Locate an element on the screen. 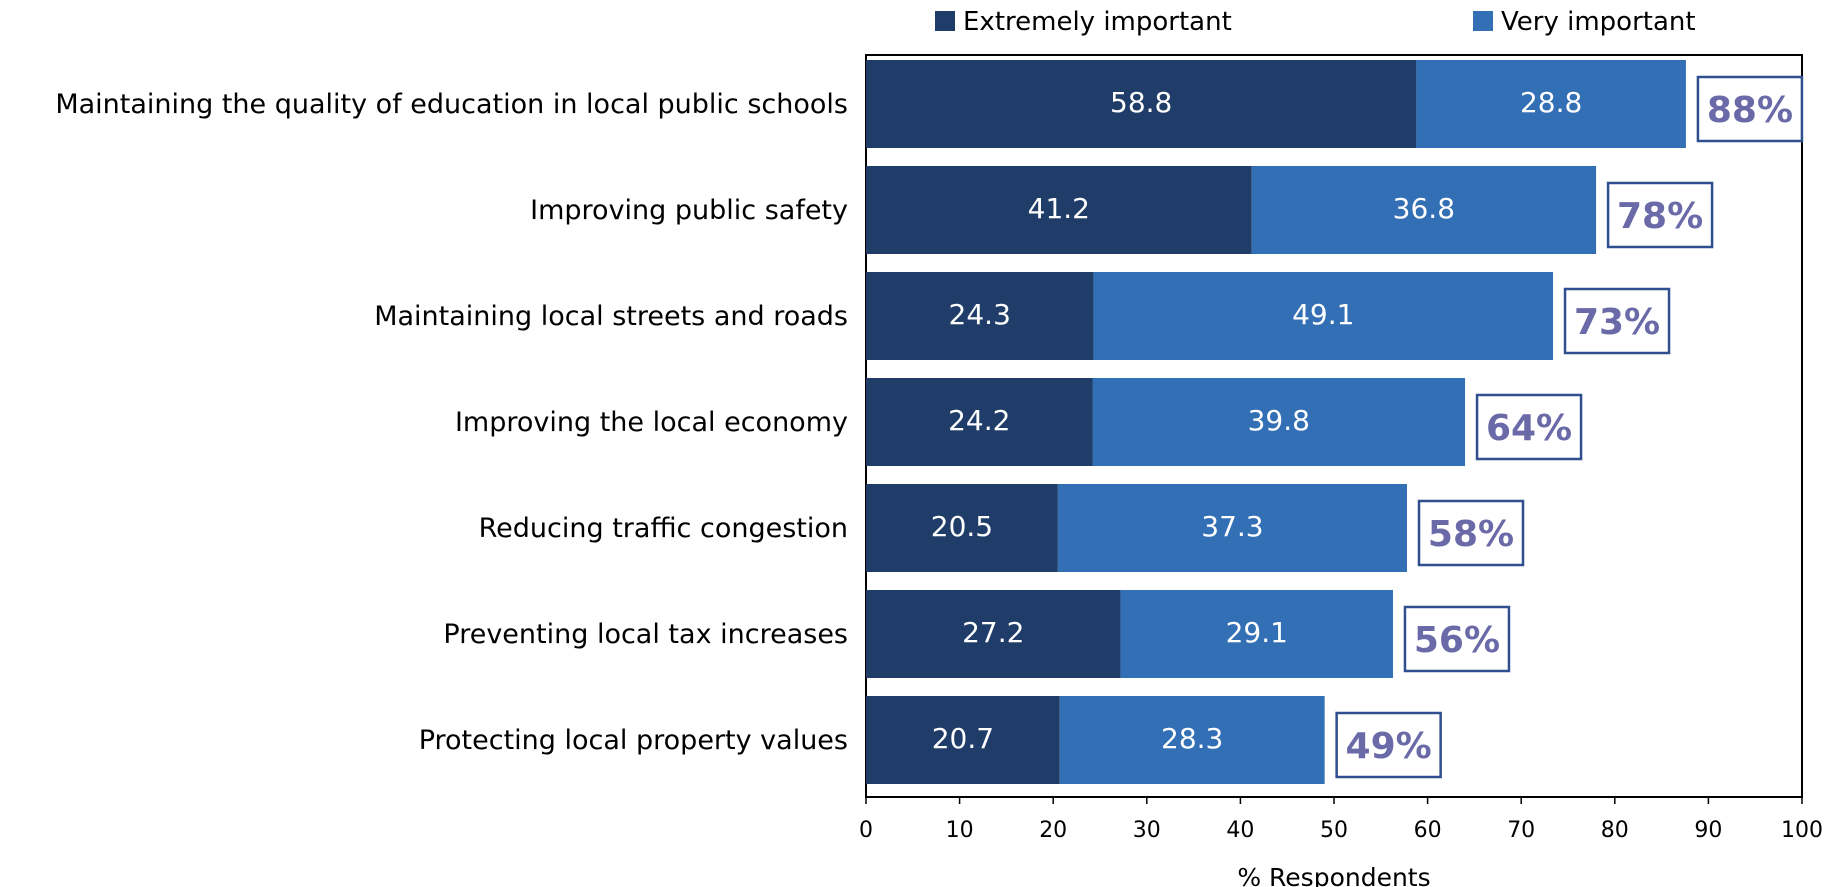 This screenshot has width=1831, height=887. total-percent-label: 88% is located at coordinates (1750, 110).